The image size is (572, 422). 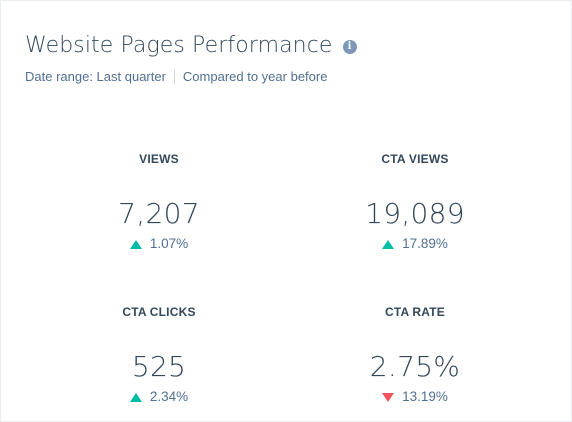 What do you see at coordinates (415, 213) in the screenshot?
I see `metric-value: 19,089` at bounding box center [415, 213].